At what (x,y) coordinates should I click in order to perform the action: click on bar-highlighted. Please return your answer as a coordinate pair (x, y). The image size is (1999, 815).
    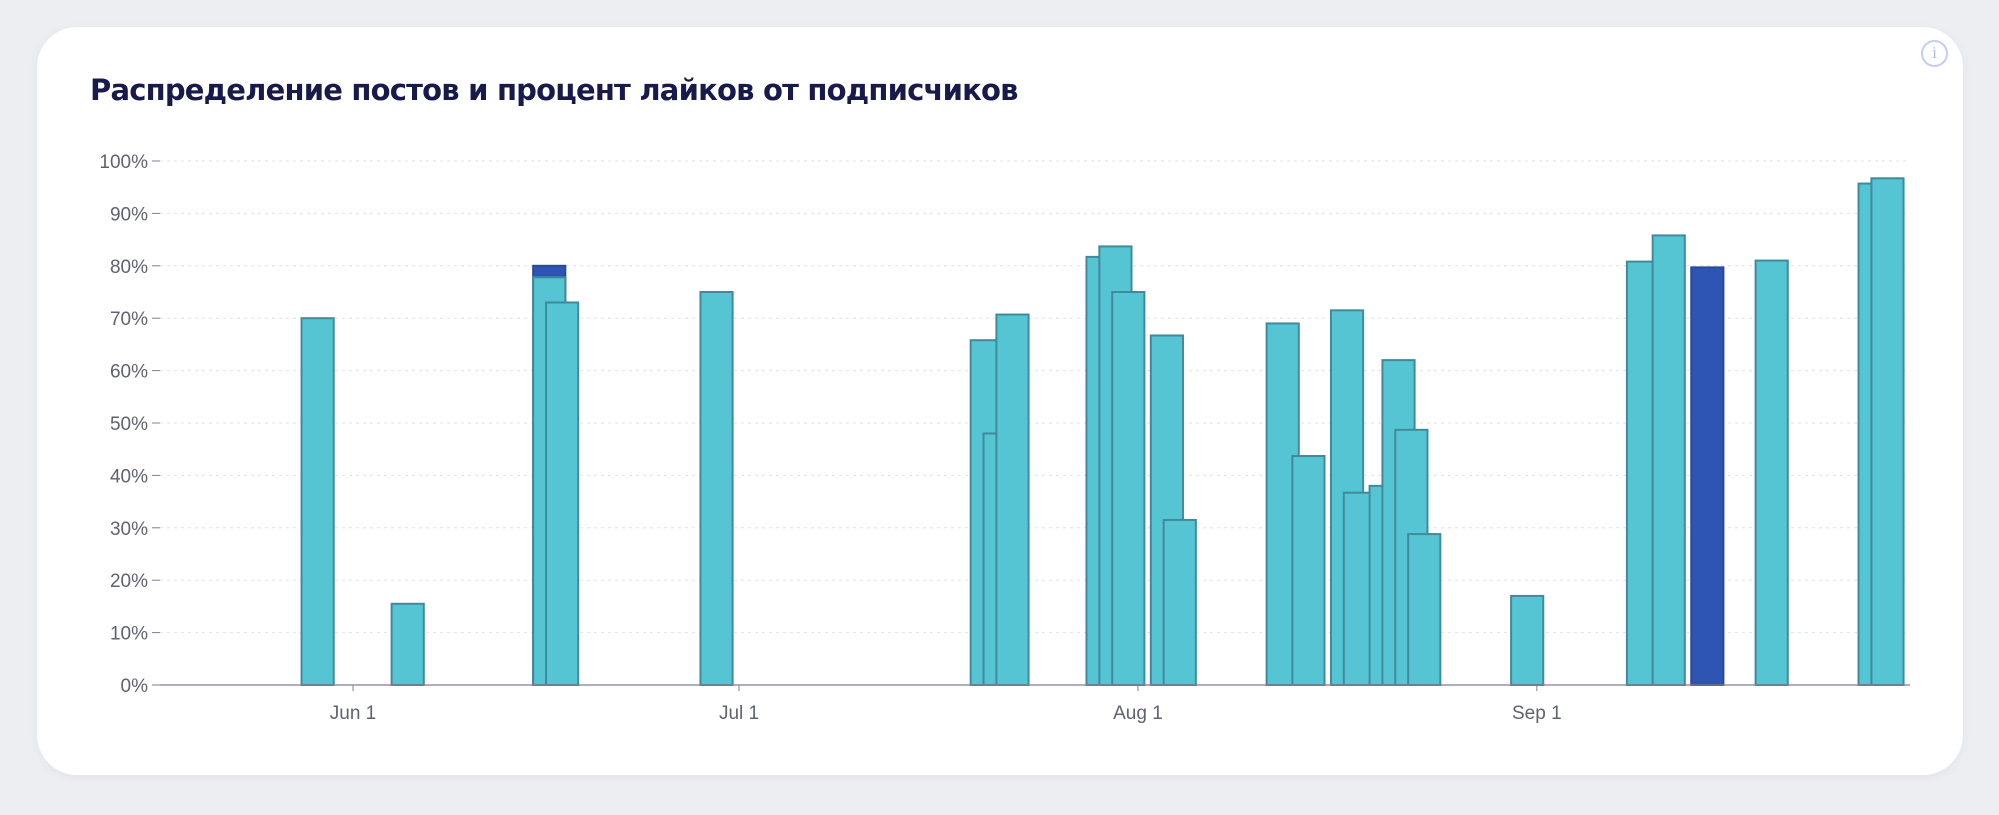
    Looking at the image, I should click on (1707, 476).